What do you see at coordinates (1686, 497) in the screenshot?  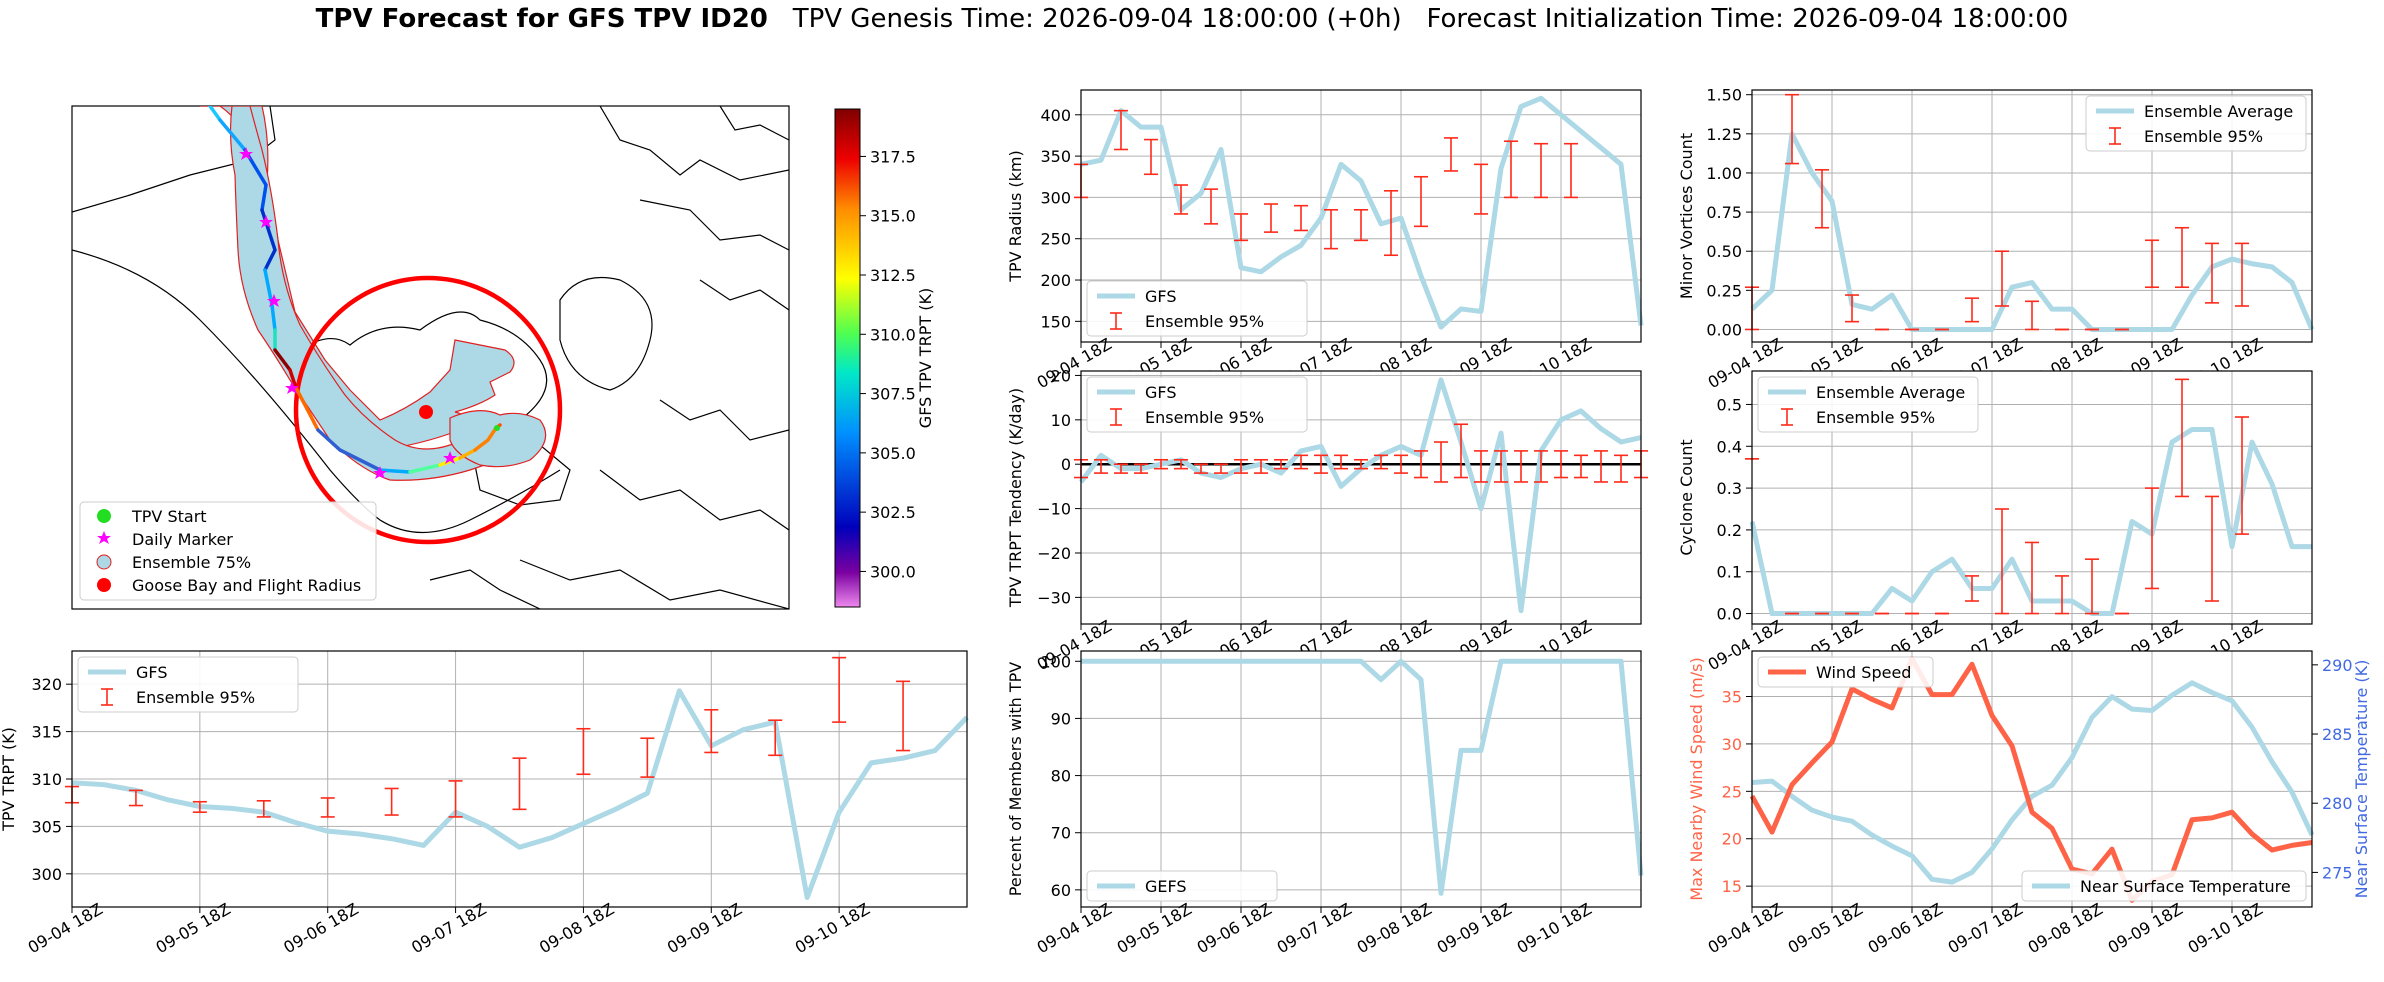 I see `y-axis-label: Cyclone Count` at bounding box center [1686, 497].